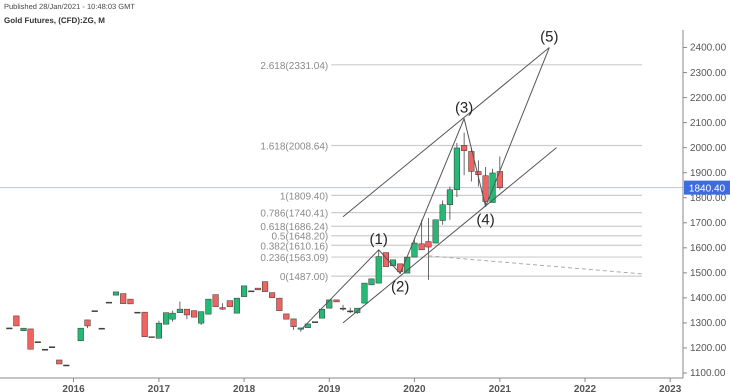 The image size is (730, 392). Describe the element at coordinates (708, 223) in the screenshot. I see `y-tick-label: 1700.00` at that location.